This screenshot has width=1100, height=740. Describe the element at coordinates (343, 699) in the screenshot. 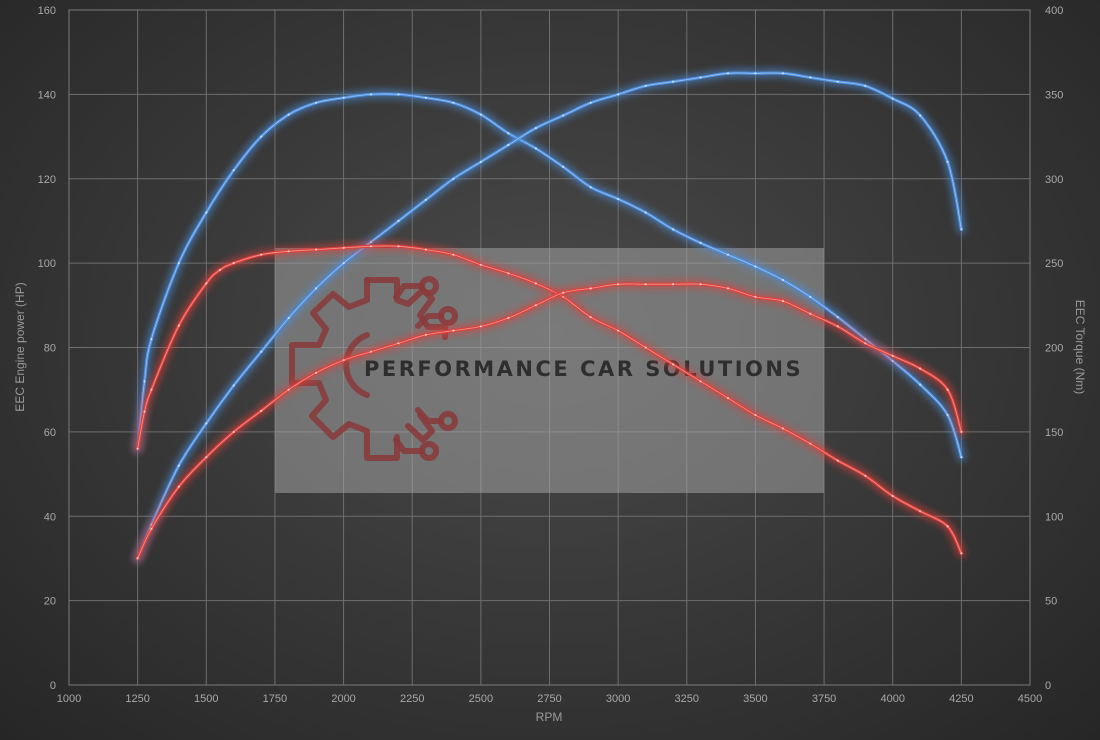

I see `x-tick-label: 2000` at that location.